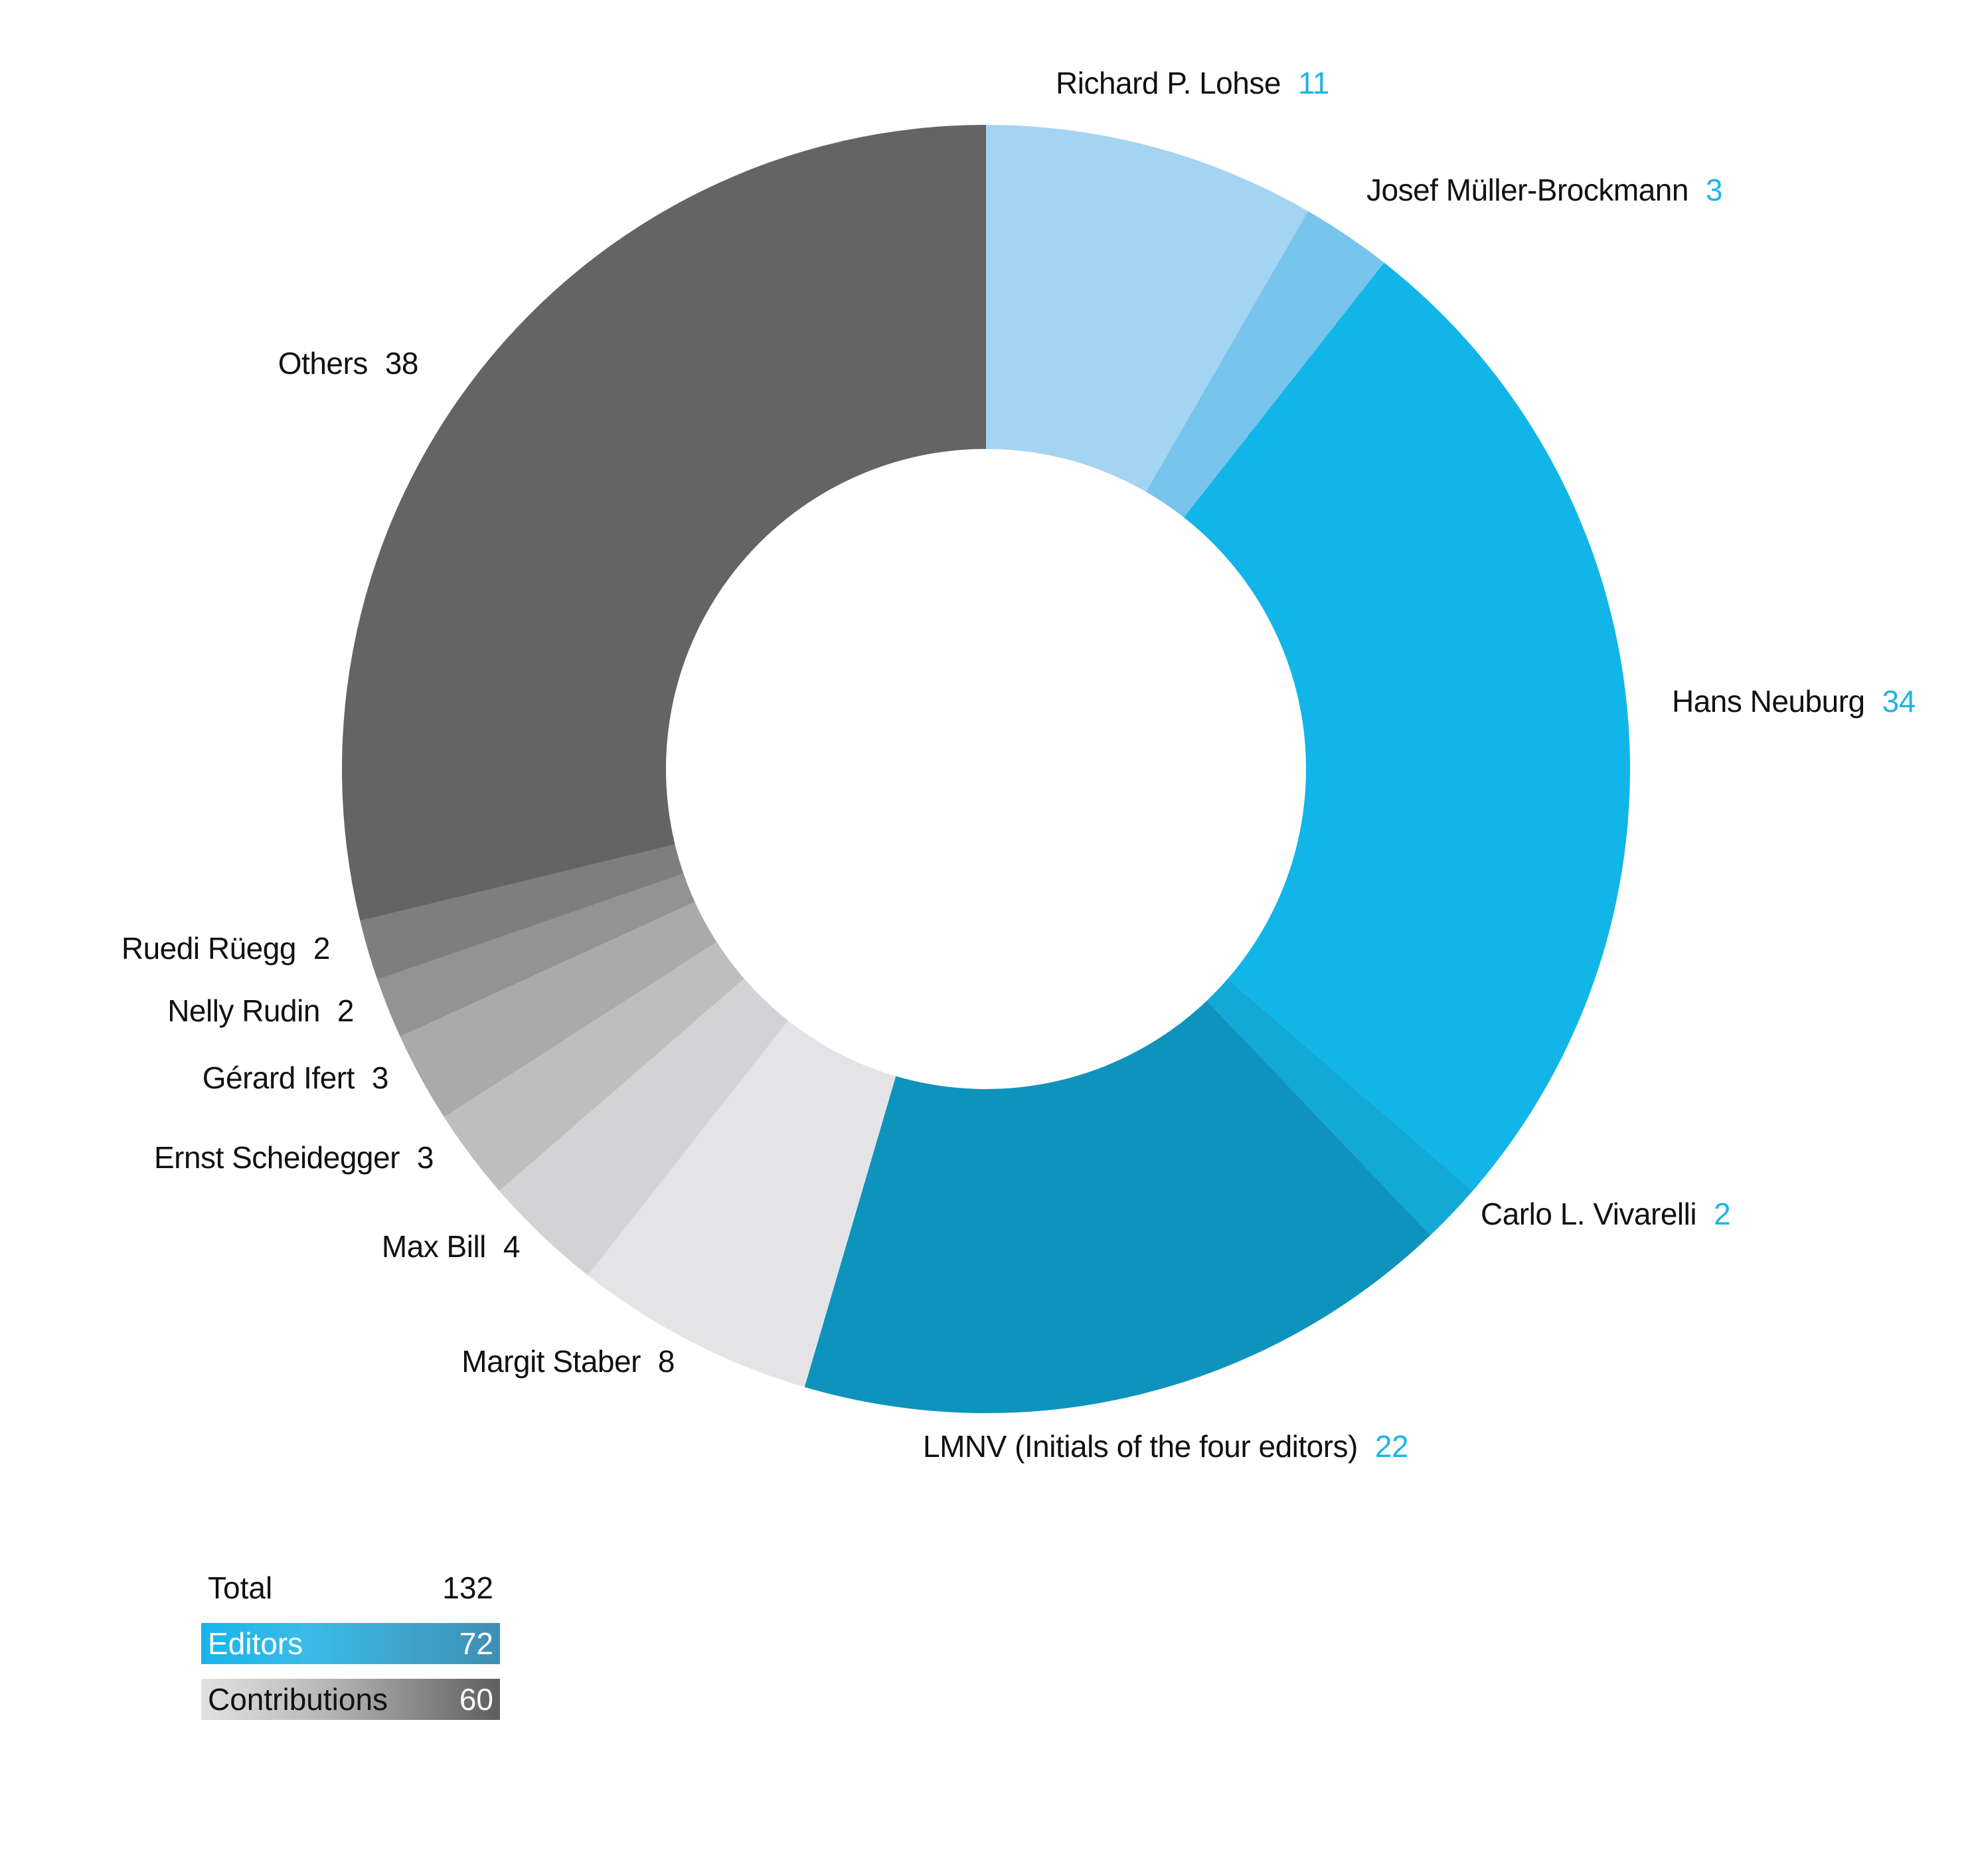 The width and height of the screenshot is (1970, 1876). What do you see at coordinates (476, 1643) in the screenshot?
I see `legend-editors-value: 72` at bounding box center [476, 1643].